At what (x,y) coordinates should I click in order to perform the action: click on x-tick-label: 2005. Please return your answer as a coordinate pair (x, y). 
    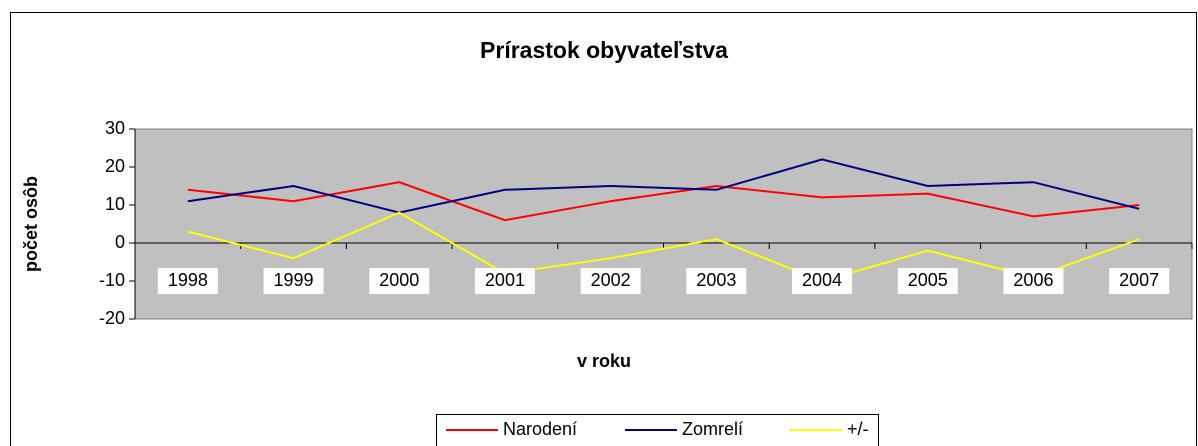
    Looking at the image, I should click on (928, 280).